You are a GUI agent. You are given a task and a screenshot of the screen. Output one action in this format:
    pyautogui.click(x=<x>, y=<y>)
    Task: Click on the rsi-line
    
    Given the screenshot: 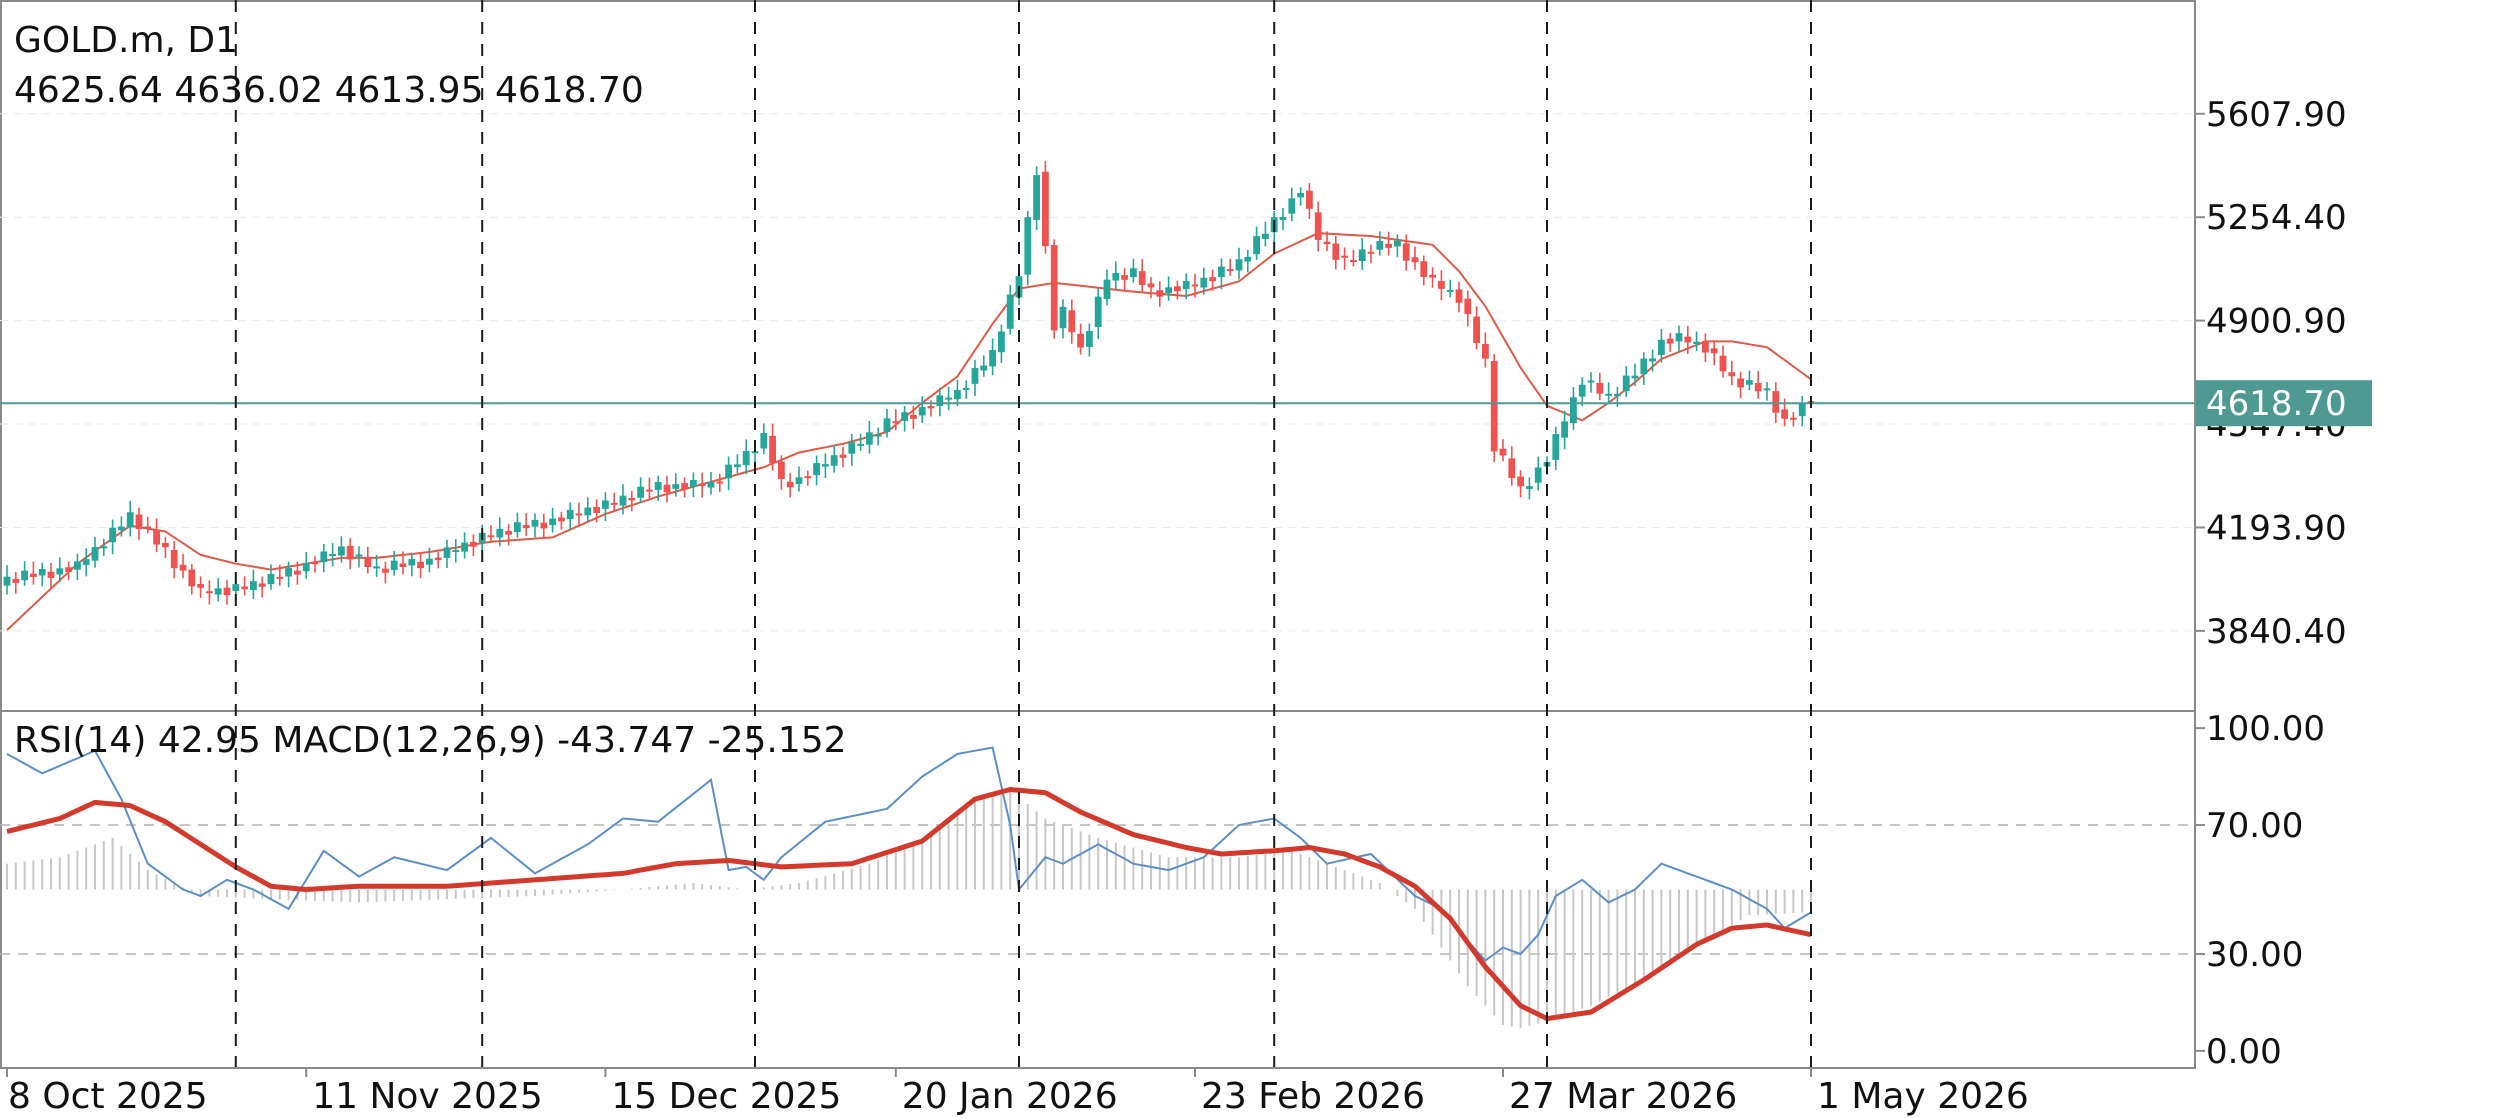 What is the action you would take?
    pyautogui.click(x=909, y=854)
    